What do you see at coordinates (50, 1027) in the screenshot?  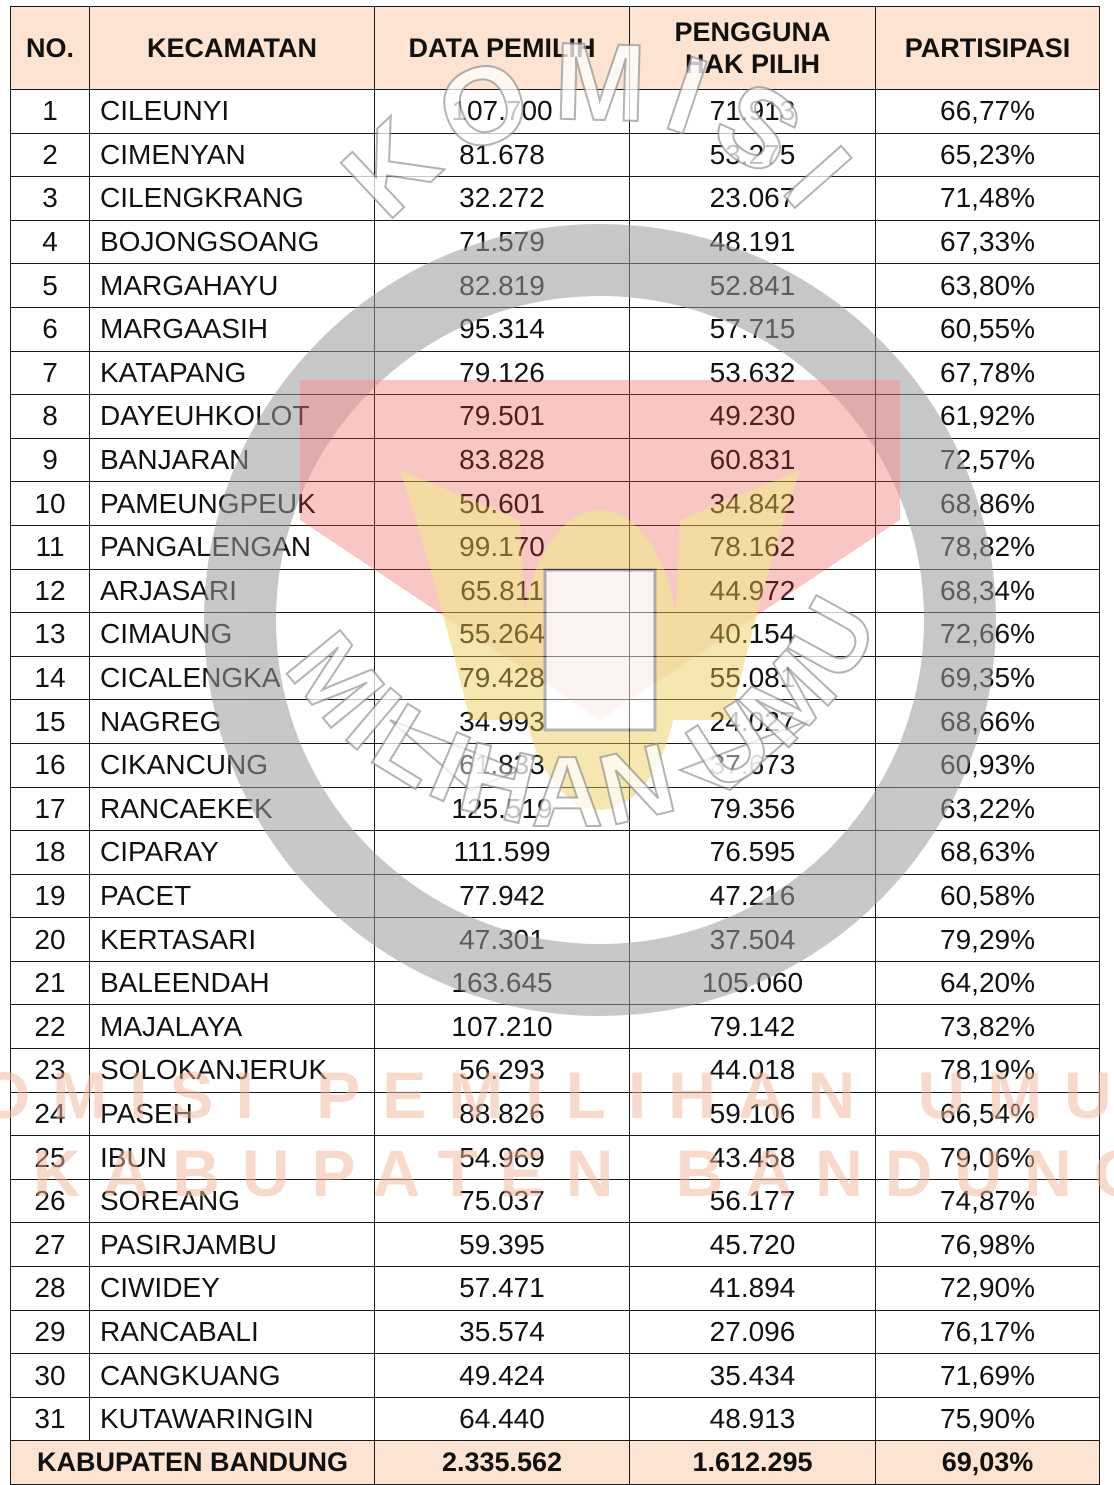 I see `cell-no: 22` at bounding box center [50, 1027].